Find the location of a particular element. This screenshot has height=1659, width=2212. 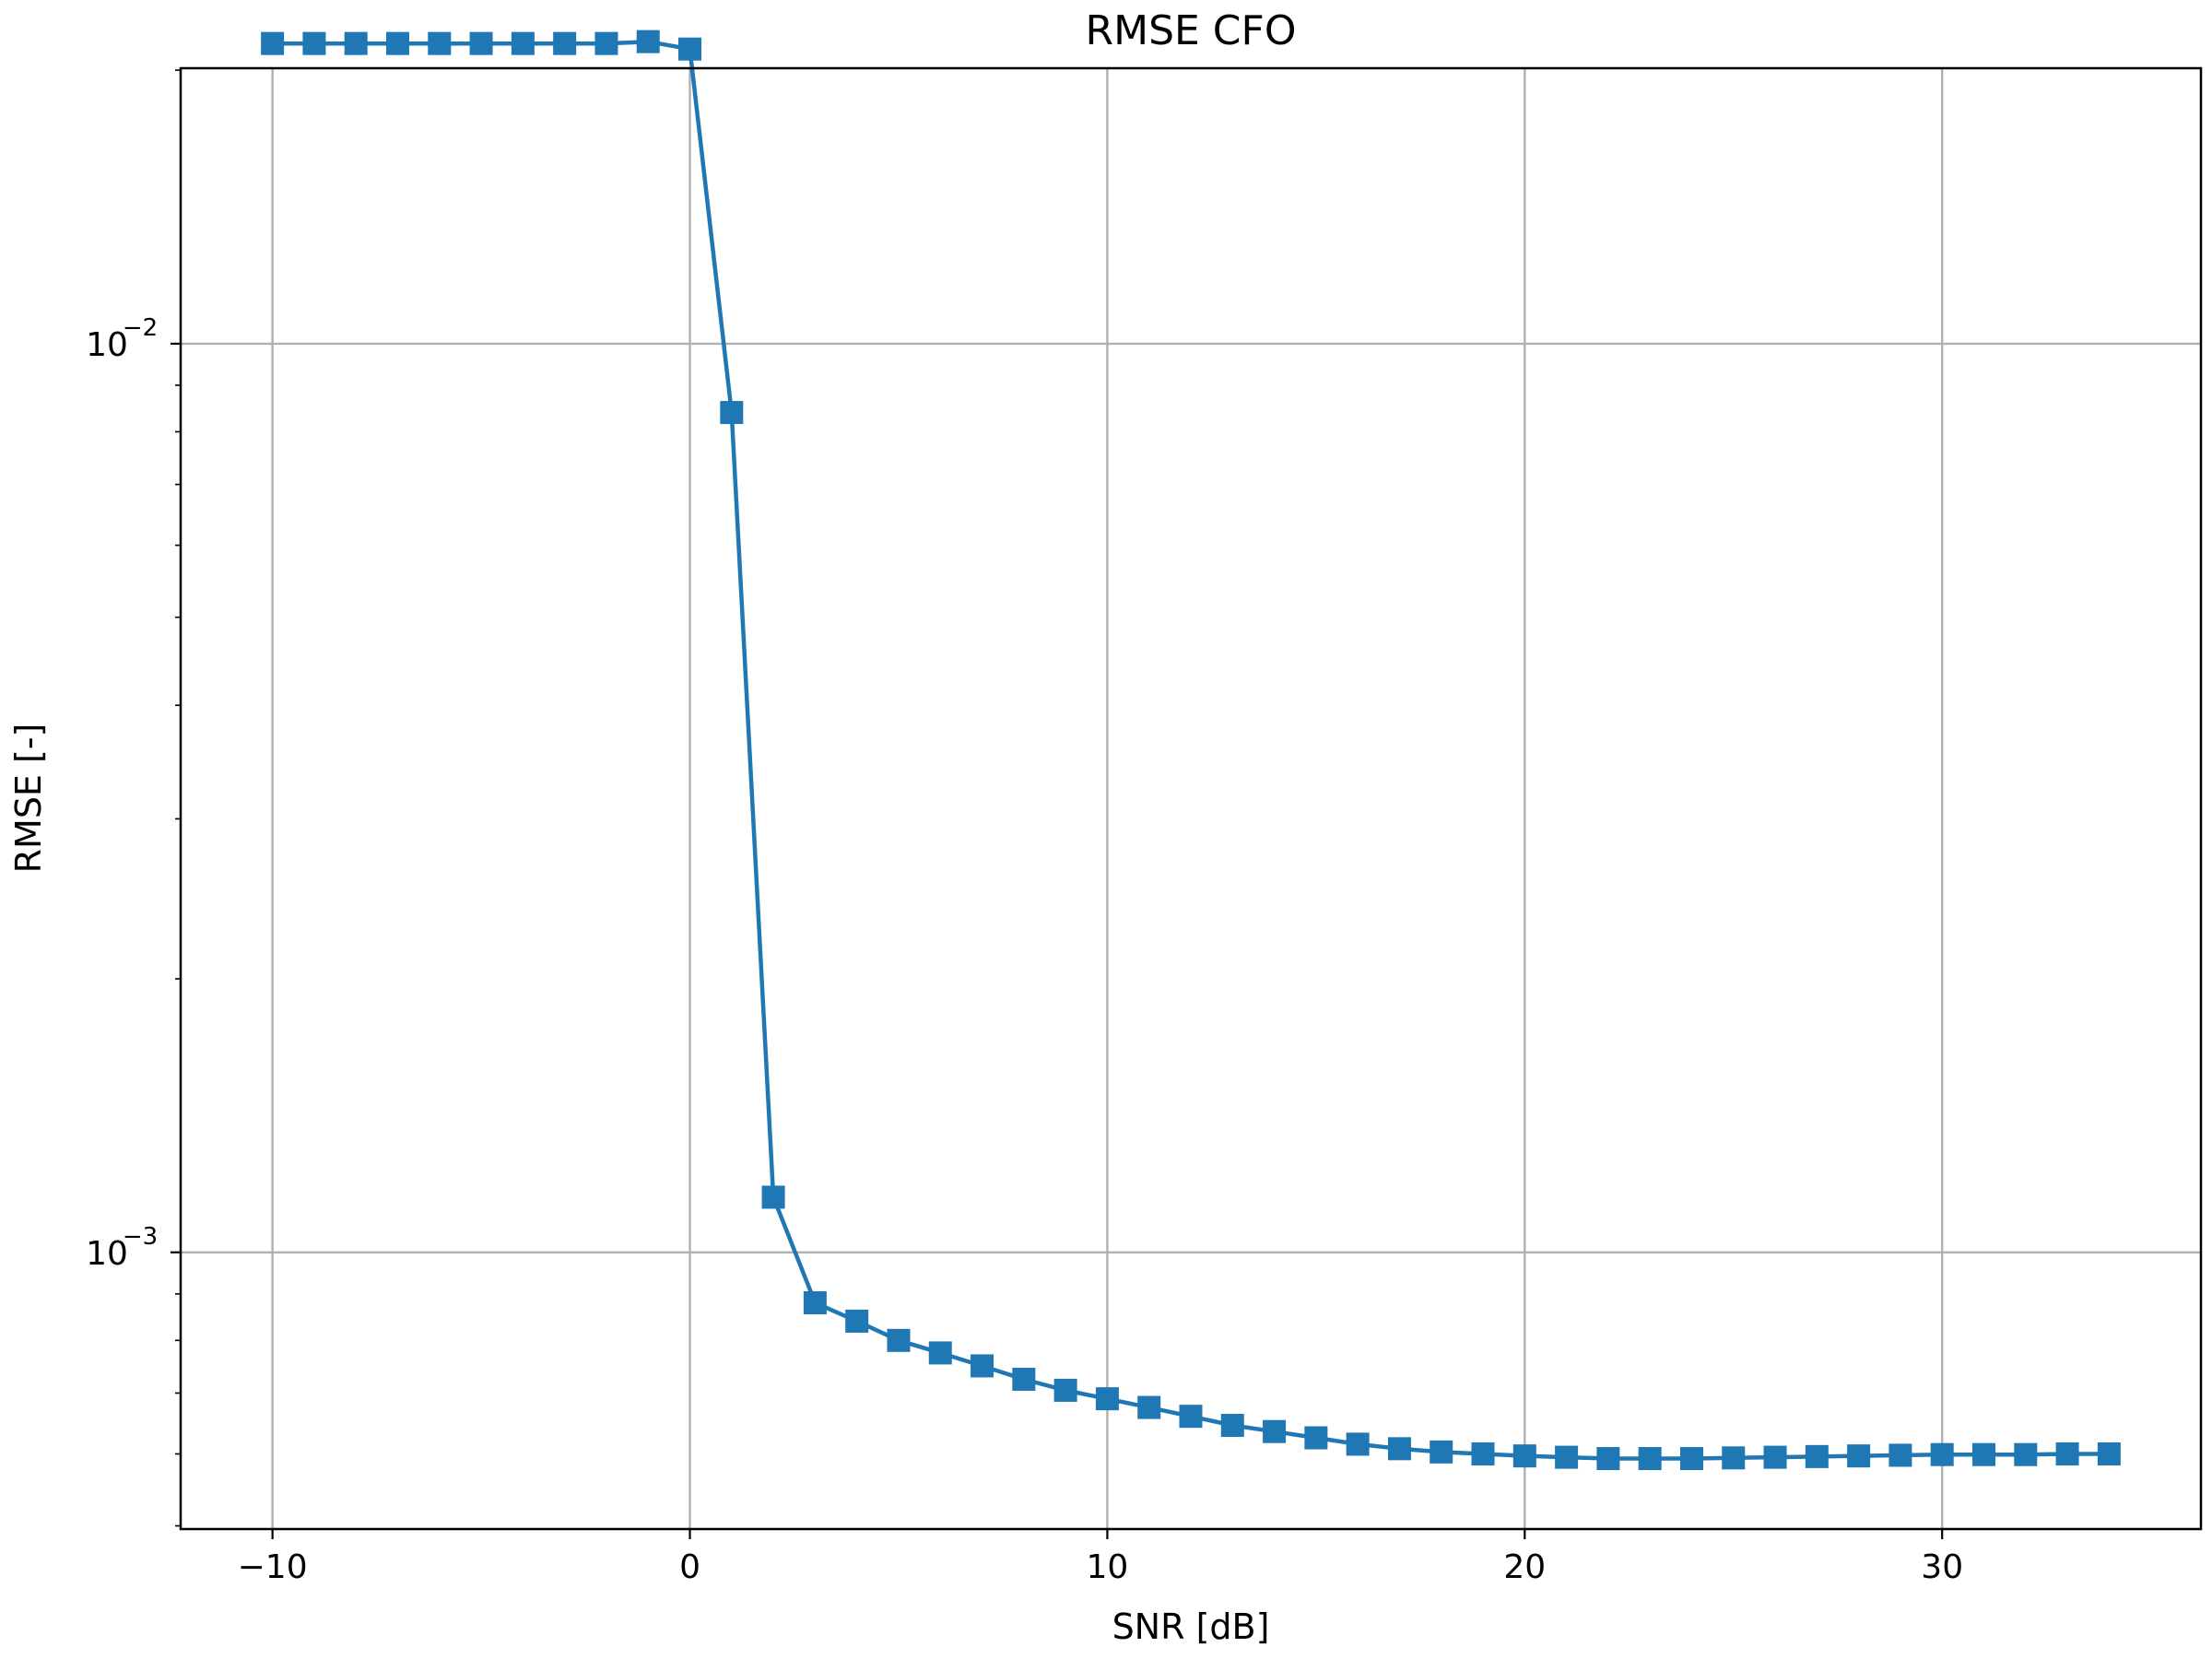

y-tick-label-exponent: −2 is located at coordinates (140, 328).